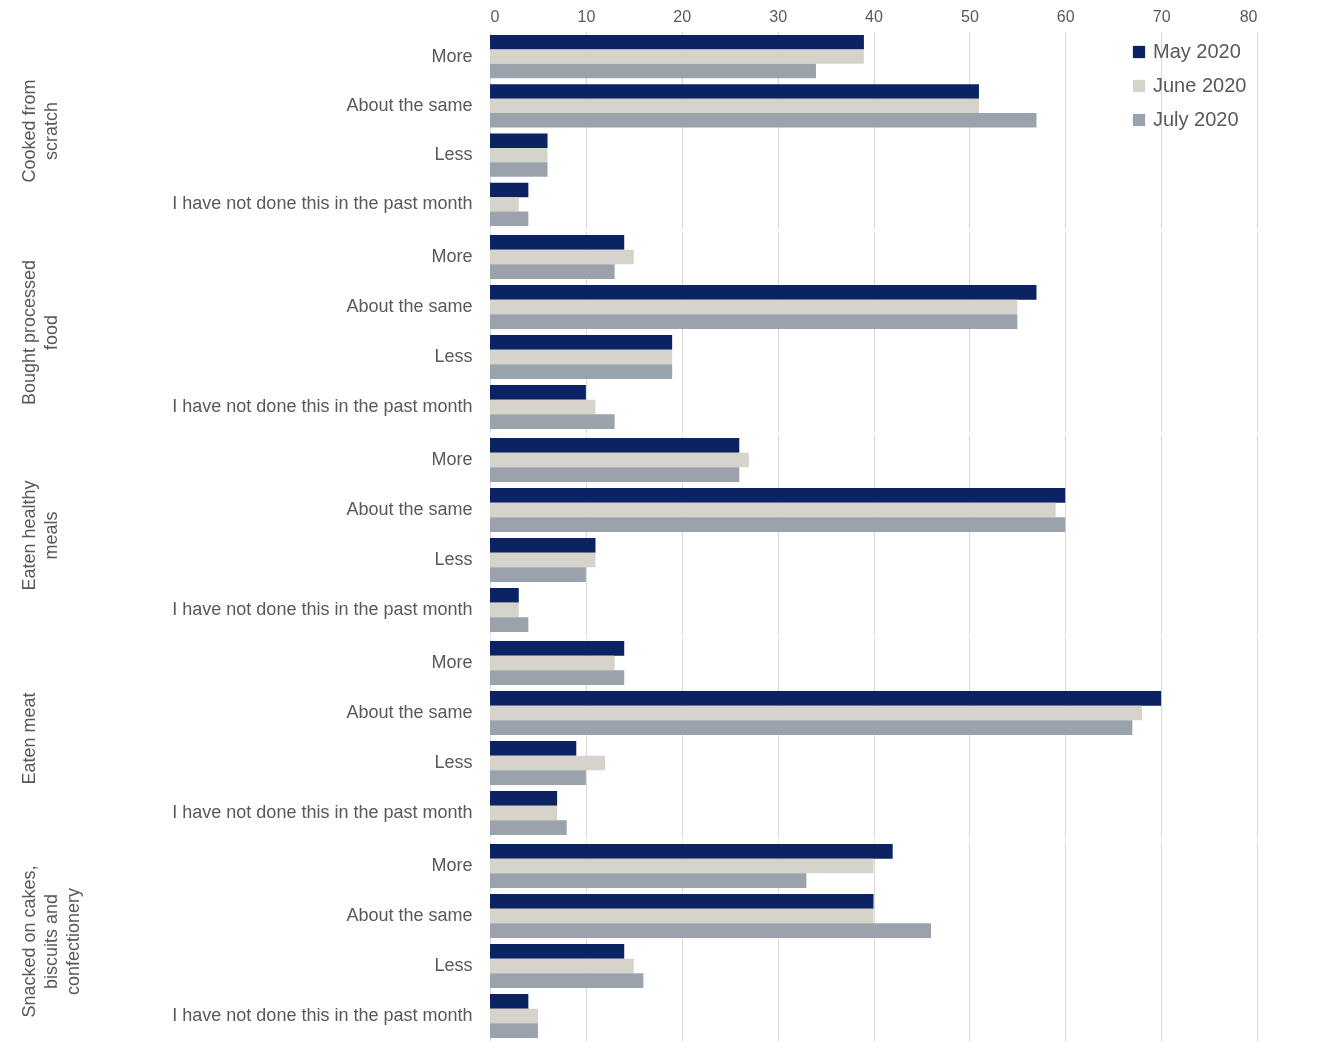 The height and width of the screenshot is (1057, 1326). I want to click on x-tick-label: 50, so click(969, 16).